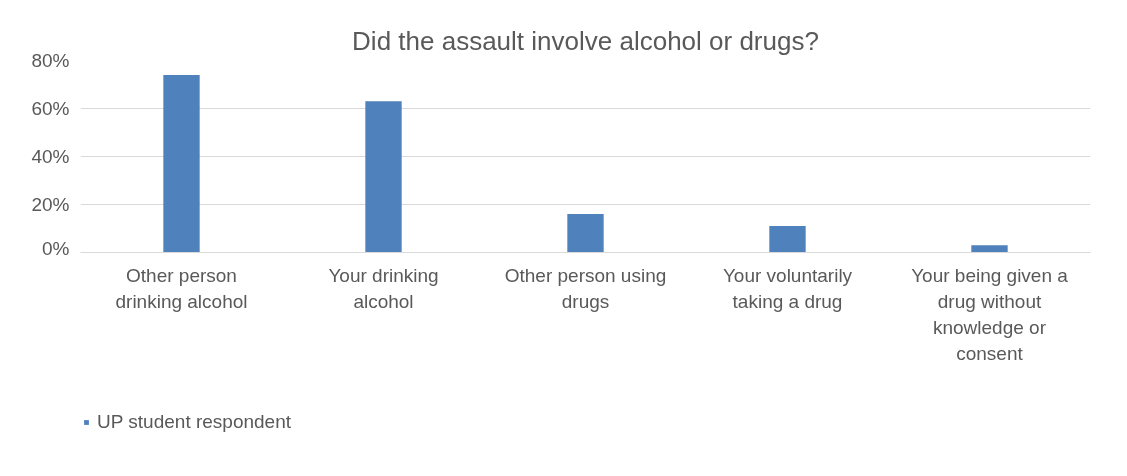 Image resolution: width=1127 pixels, height=476 pixels. Describe the element at coordinates (383, 288) in the screenshot. I see `x-tick-label: Your drinking alcohol` at that location.